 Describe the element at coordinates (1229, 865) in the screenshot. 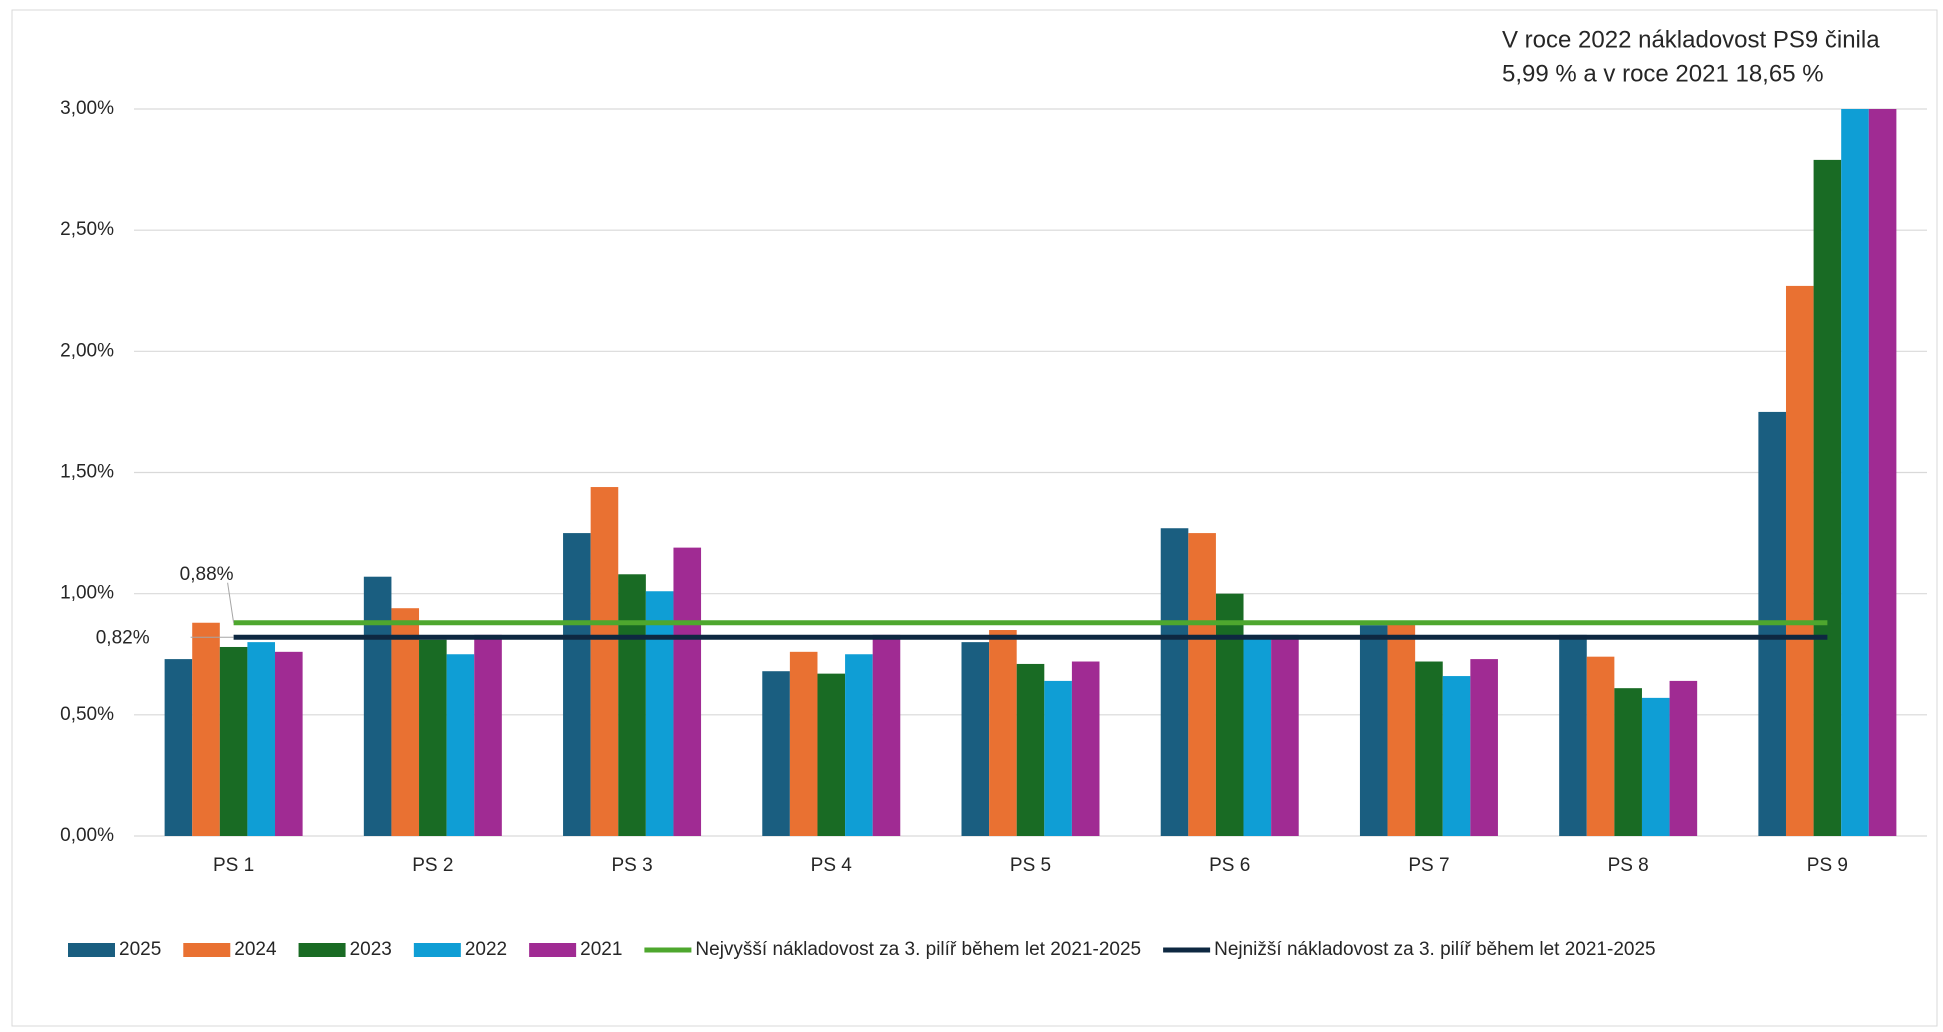

I see `x-tick-label: PS 6` at that location.